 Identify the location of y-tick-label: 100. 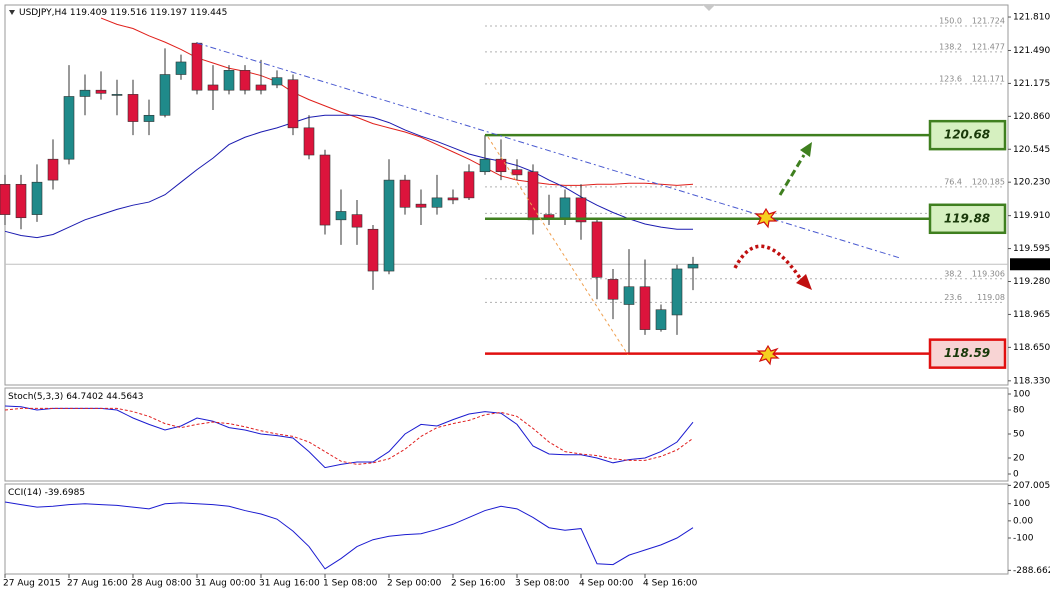
(1021, 395).